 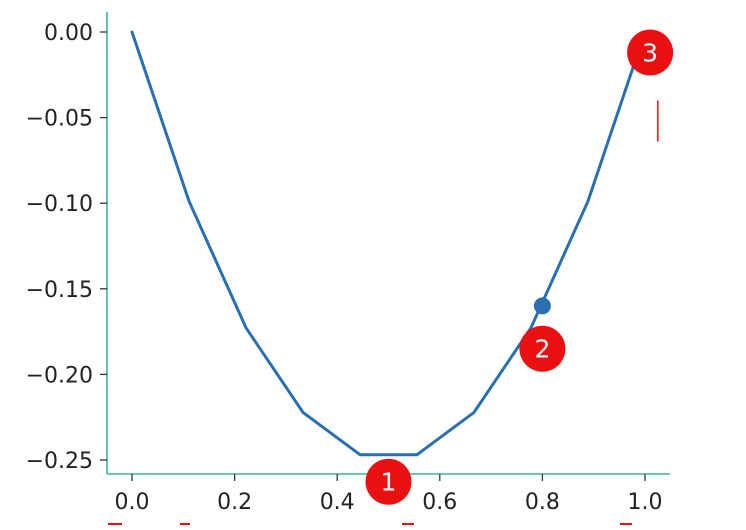 I want to click on y-tick-label: −0.05, so click(x=59, y=119).